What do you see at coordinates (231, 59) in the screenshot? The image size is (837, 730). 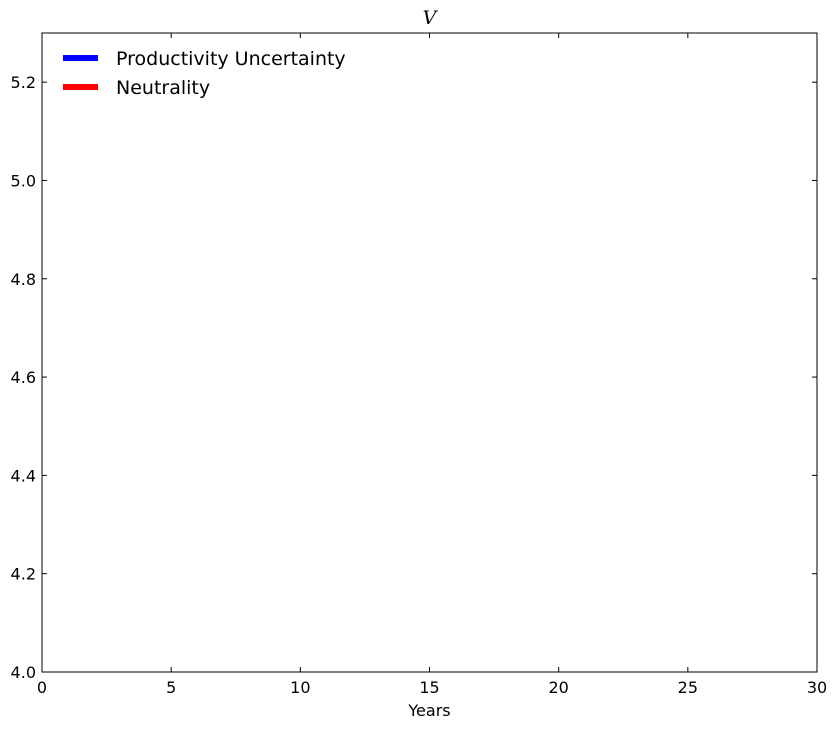 I see `legend-label: Productivity Uncertainty` at bounding box center [231, 59].